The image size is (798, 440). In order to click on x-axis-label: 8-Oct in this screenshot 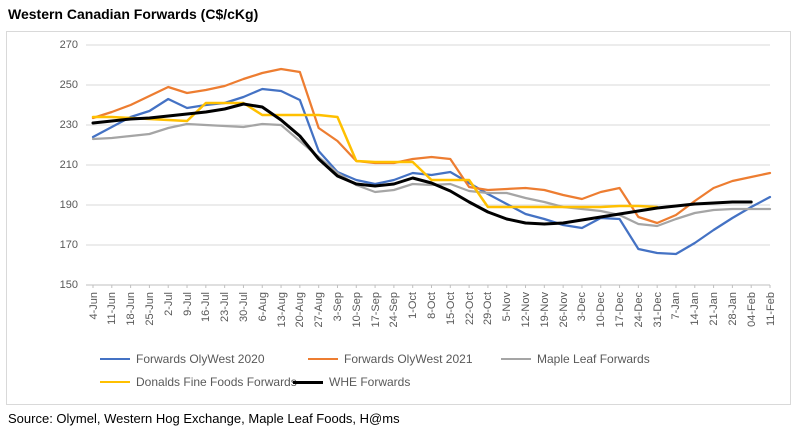, I will do `click(432, 305)`.